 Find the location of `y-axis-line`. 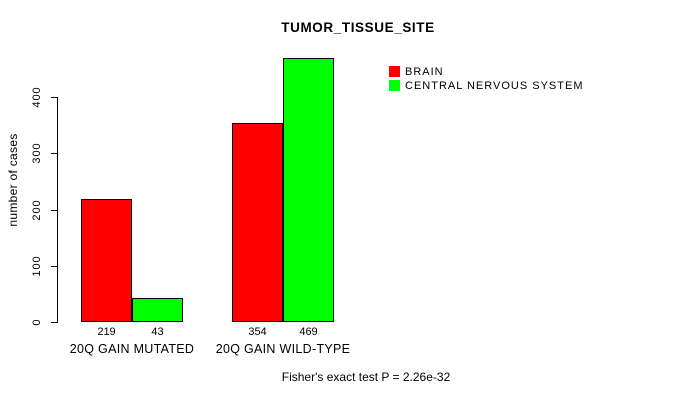

y-axis-line is located at coordinates (57, 210).